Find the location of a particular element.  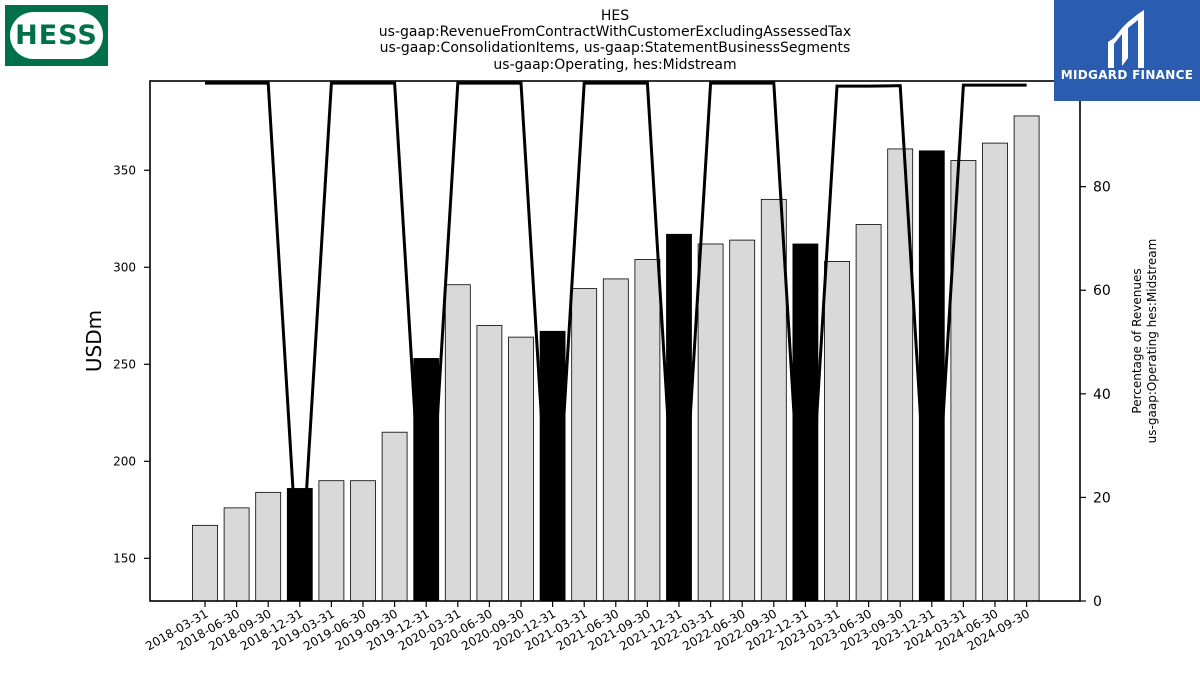

y-left-tick-label-200: 200 is located at coordinates (124, 461).